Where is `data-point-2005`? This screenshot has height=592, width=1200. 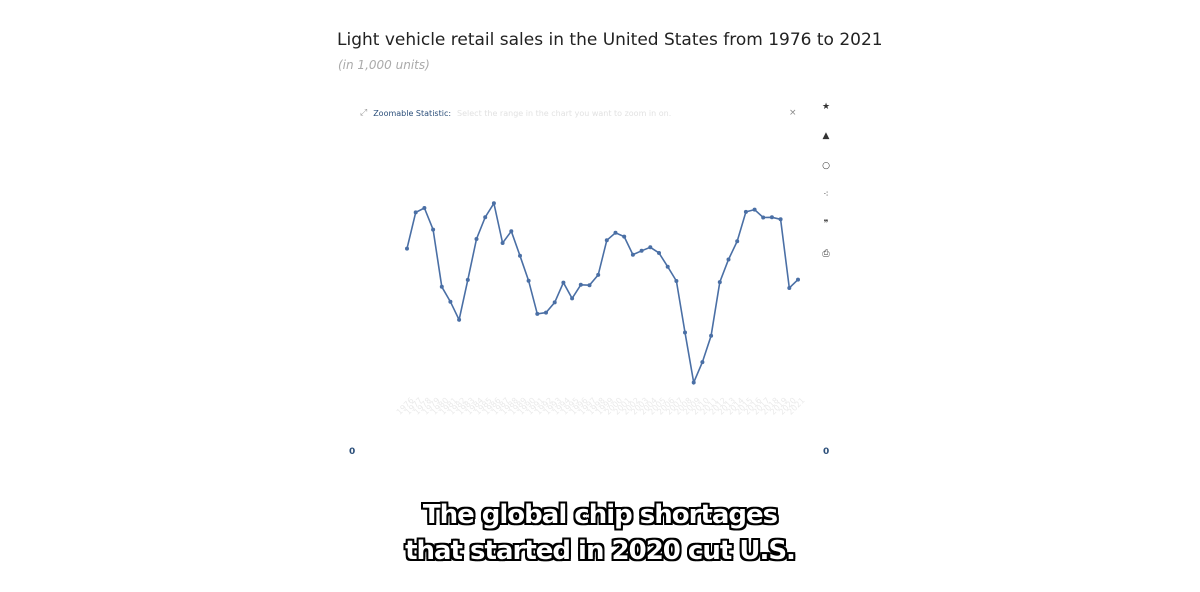
data-point-2005 is located at coordinates (659, 253).